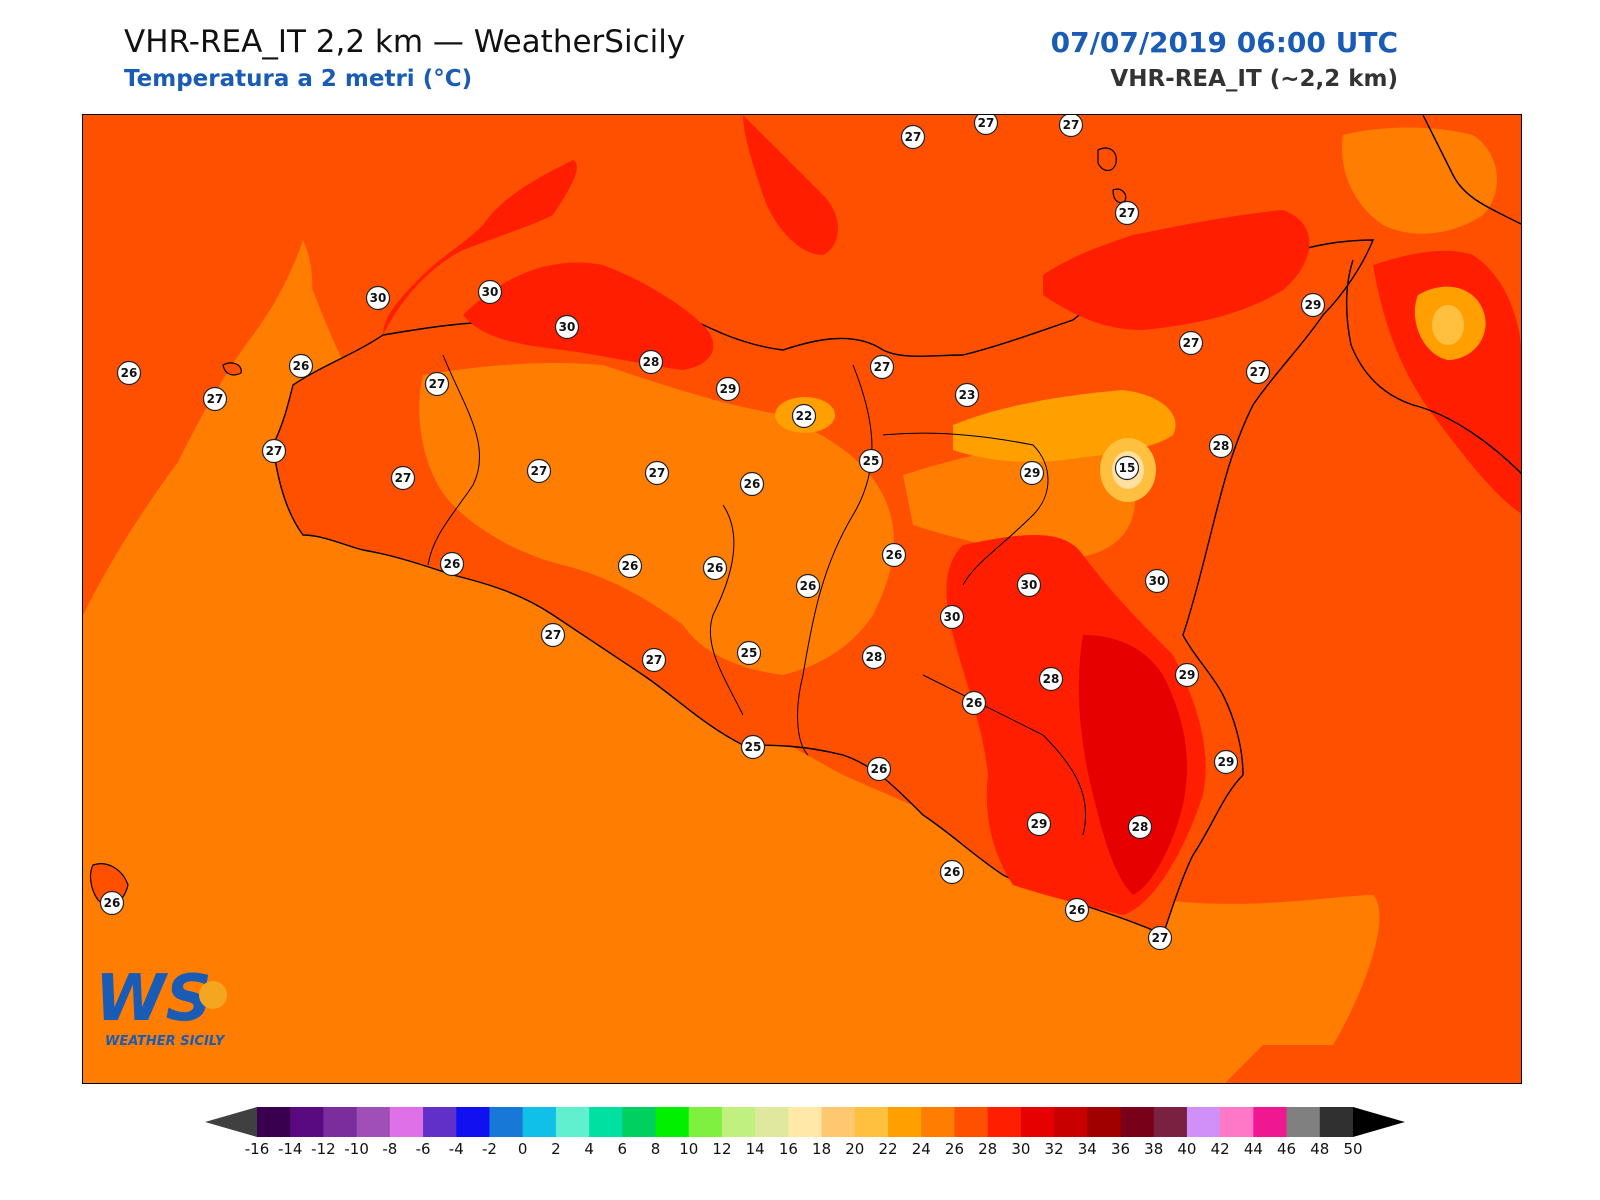 Image resolution: width=1600 pixels, height=1200 pixels. I want to click on station-value: 22, so click(804, 416).